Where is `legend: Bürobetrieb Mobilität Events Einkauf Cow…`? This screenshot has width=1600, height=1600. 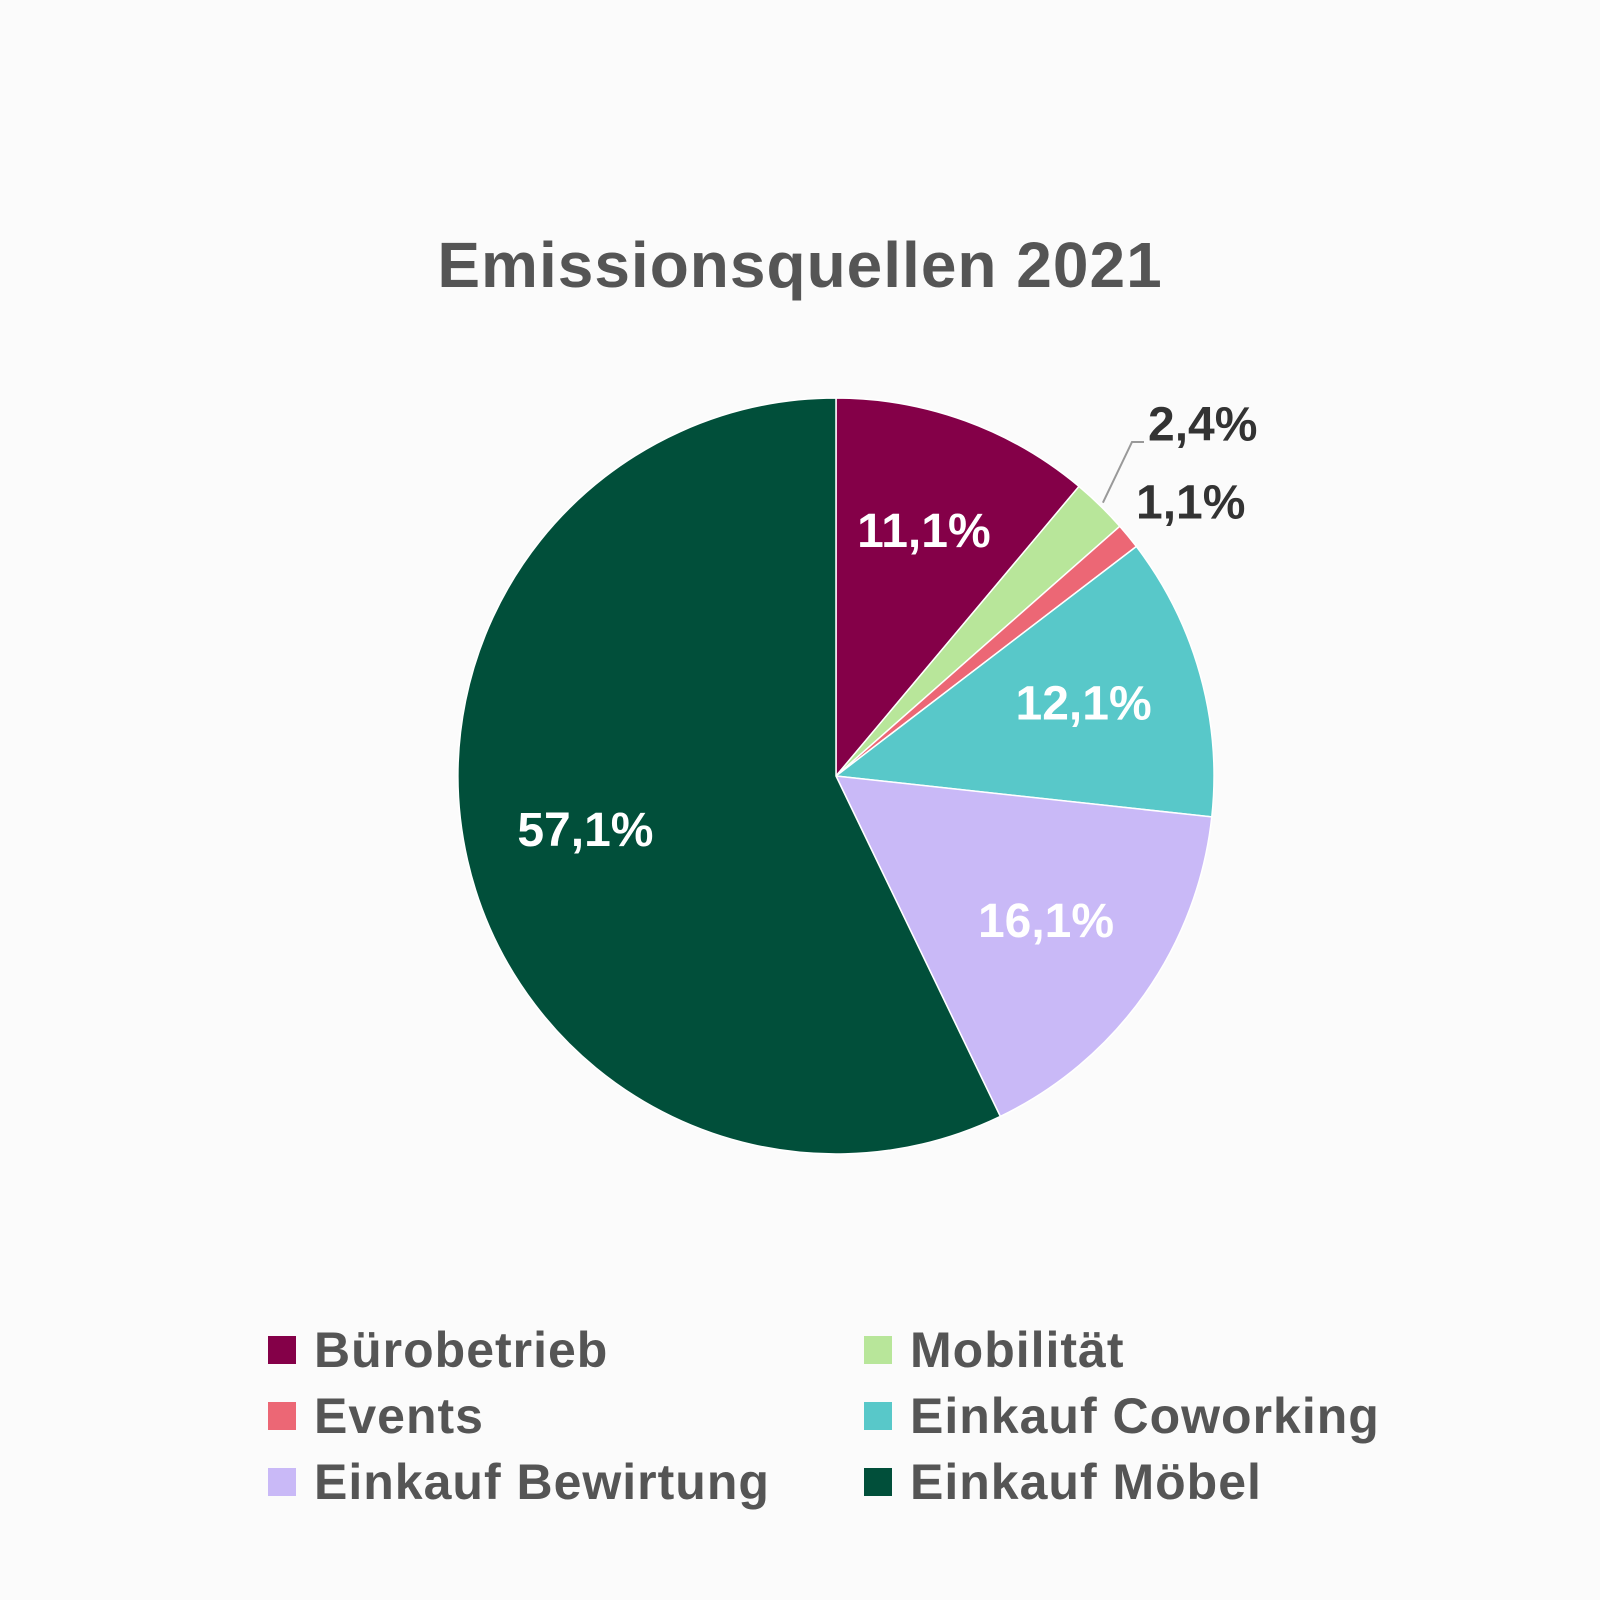 legend: Bürobetrieb Mobilität Events Einkauf Cow… is located at coordinates (843, 1416).